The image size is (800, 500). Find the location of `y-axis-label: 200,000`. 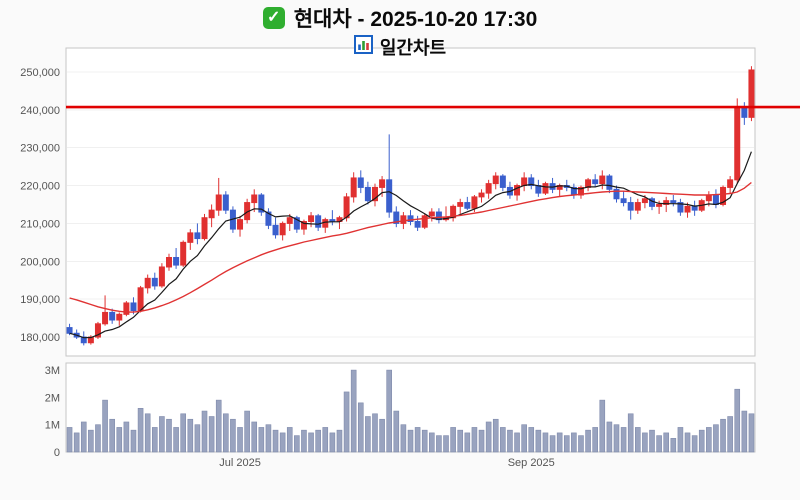

y-axis-label: 200,000 is located at coordinates (40, 262).